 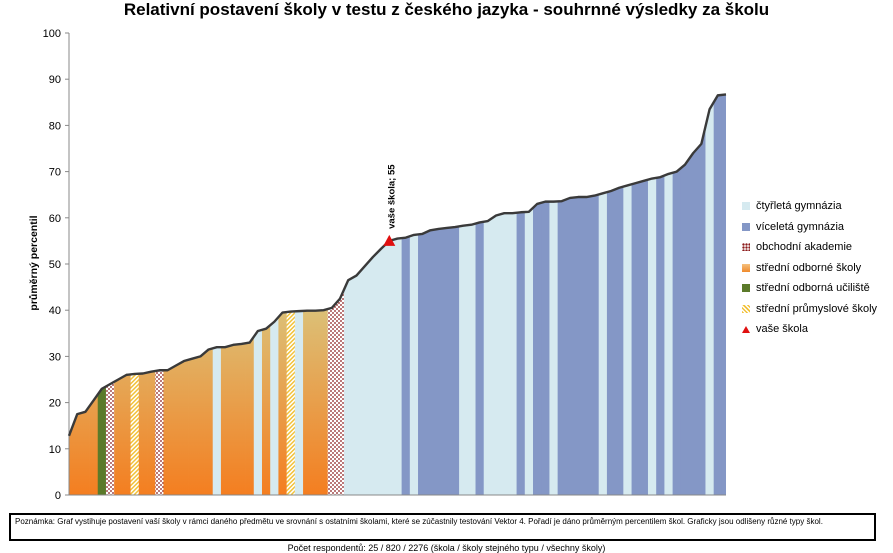 I want to click on y-axis-label: průměrný percentil, so click(x=34, y=262).